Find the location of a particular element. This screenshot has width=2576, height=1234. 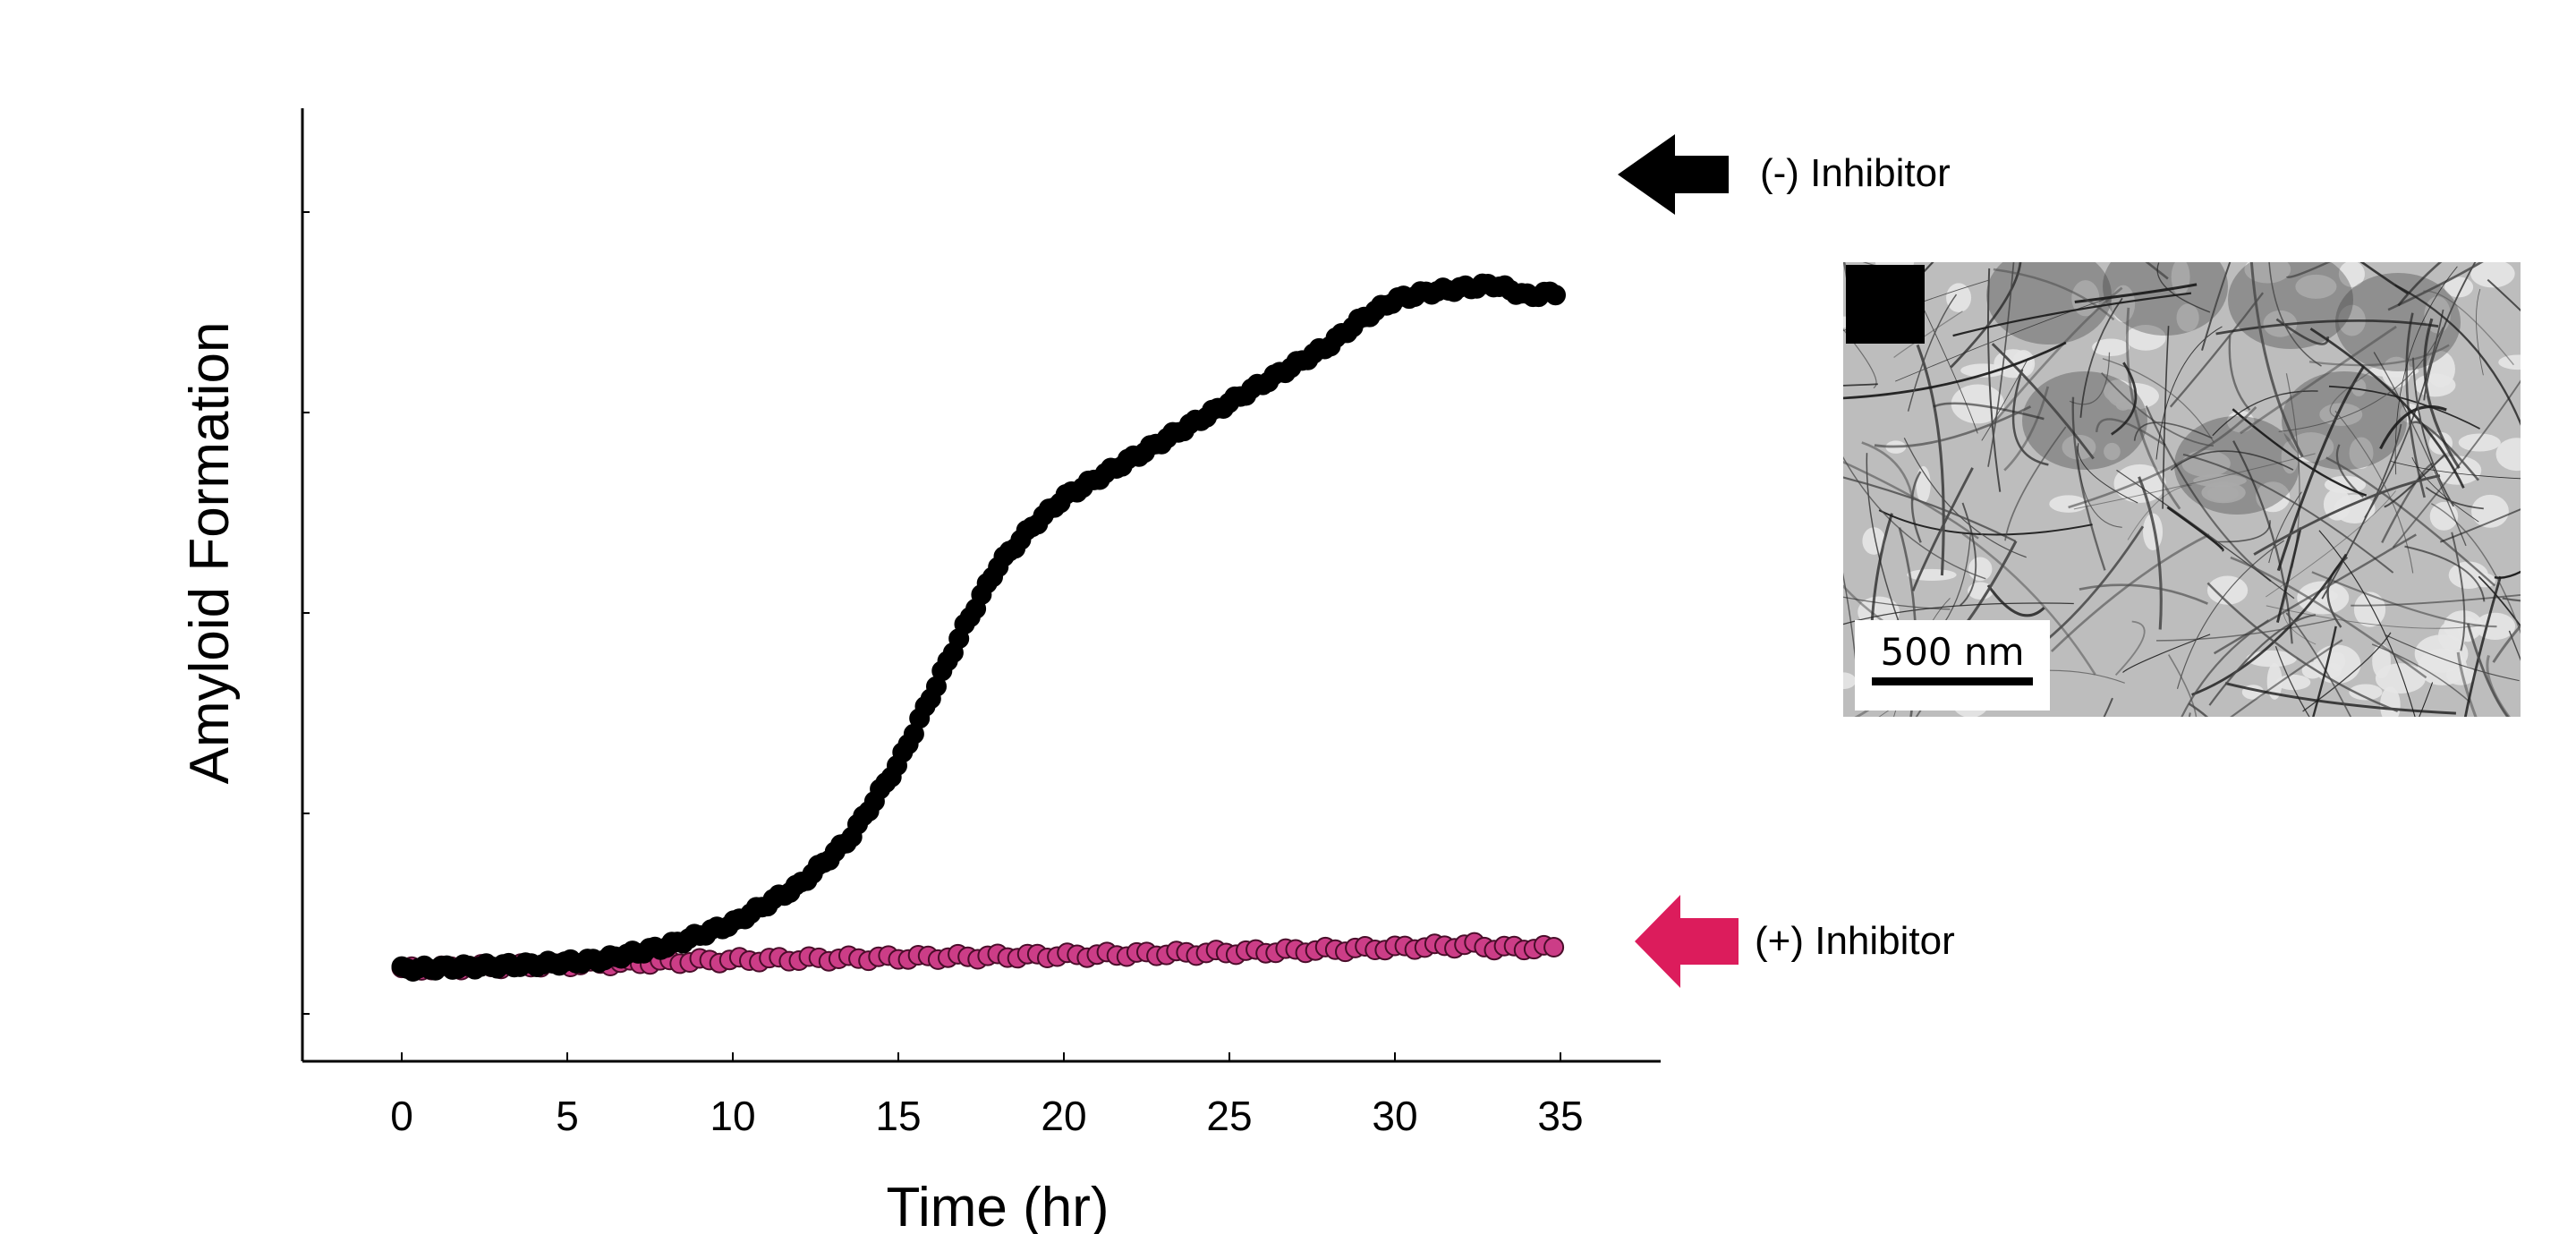

x-tick-label: 35 is located at coordinates (1560, 1116).